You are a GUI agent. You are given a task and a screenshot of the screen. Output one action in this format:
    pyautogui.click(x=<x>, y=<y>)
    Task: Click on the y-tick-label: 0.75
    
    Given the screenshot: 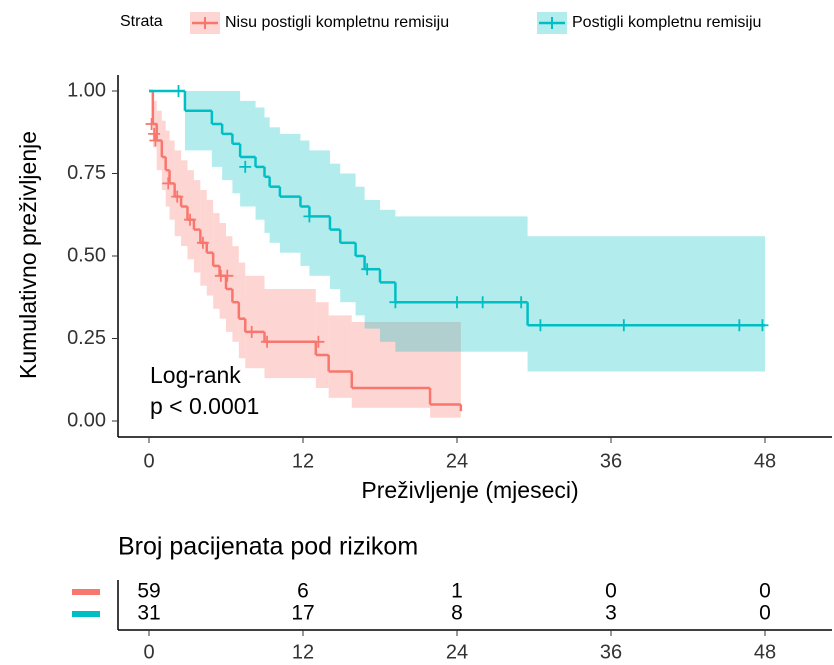 What is the action you would take?
    pyautogui.click(x=86, y=173)
    